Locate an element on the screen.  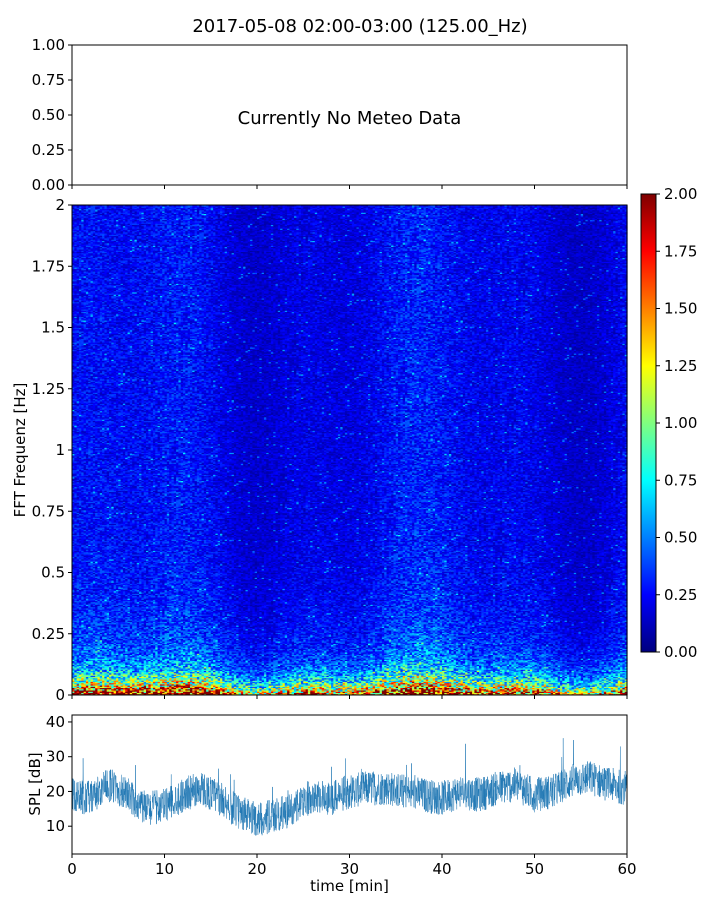
meteo-y-axis: 0.00 0.25 0.50 0.75 1.00 is located at coordinates (52, 115).